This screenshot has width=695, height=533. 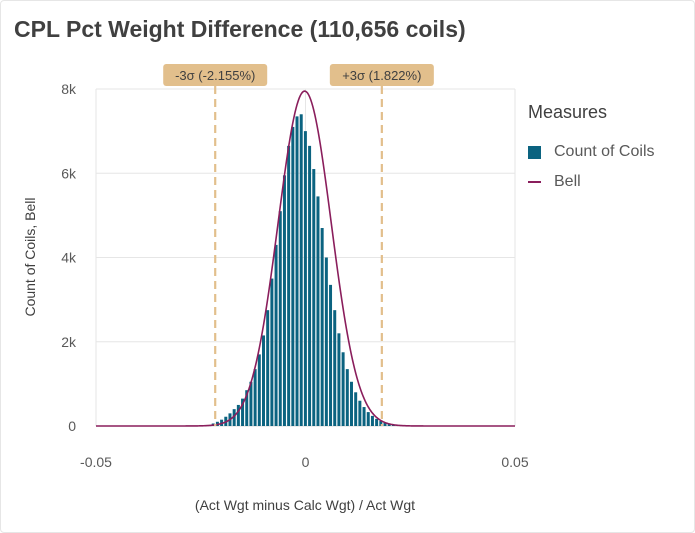 I want to click on y-tick-label: 0, so click(x=72, y=426).